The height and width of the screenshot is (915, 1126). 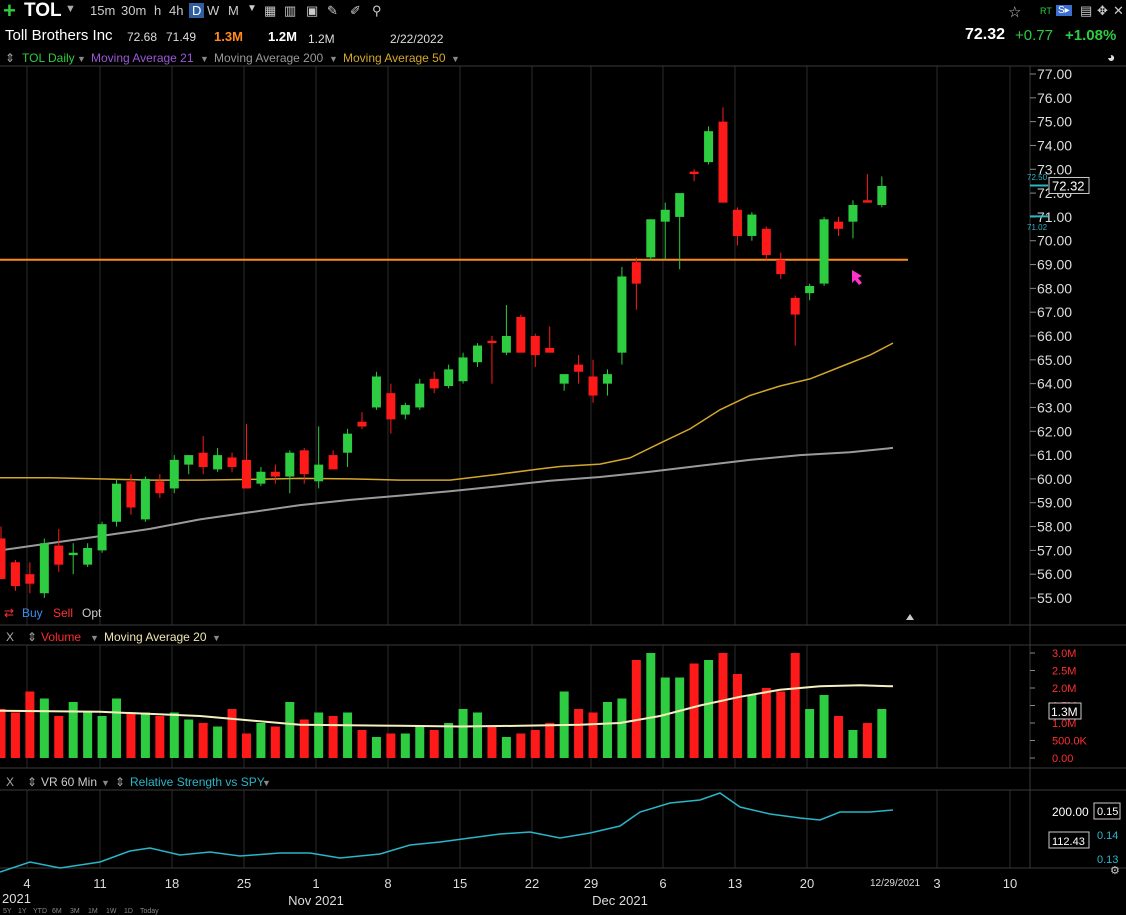 I want to click on legend-vr60: VR 60 Min, so click(x=69, y=782).